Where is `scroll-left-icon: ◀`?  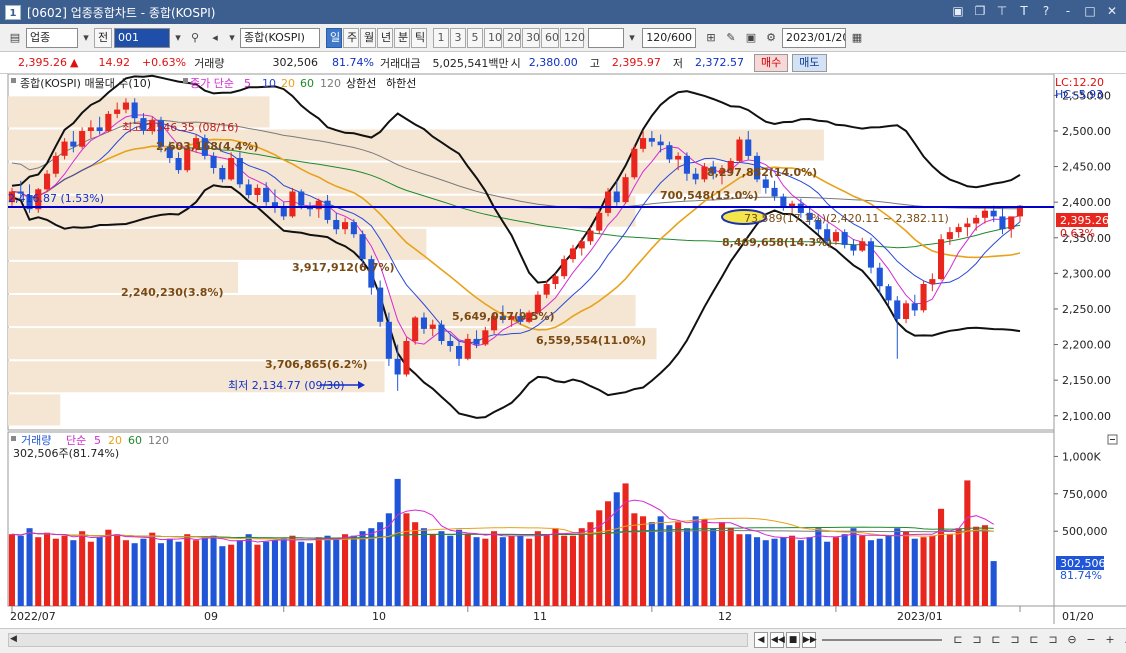
scroll-left-icon: ◀ is located at coordinates (13, 639).